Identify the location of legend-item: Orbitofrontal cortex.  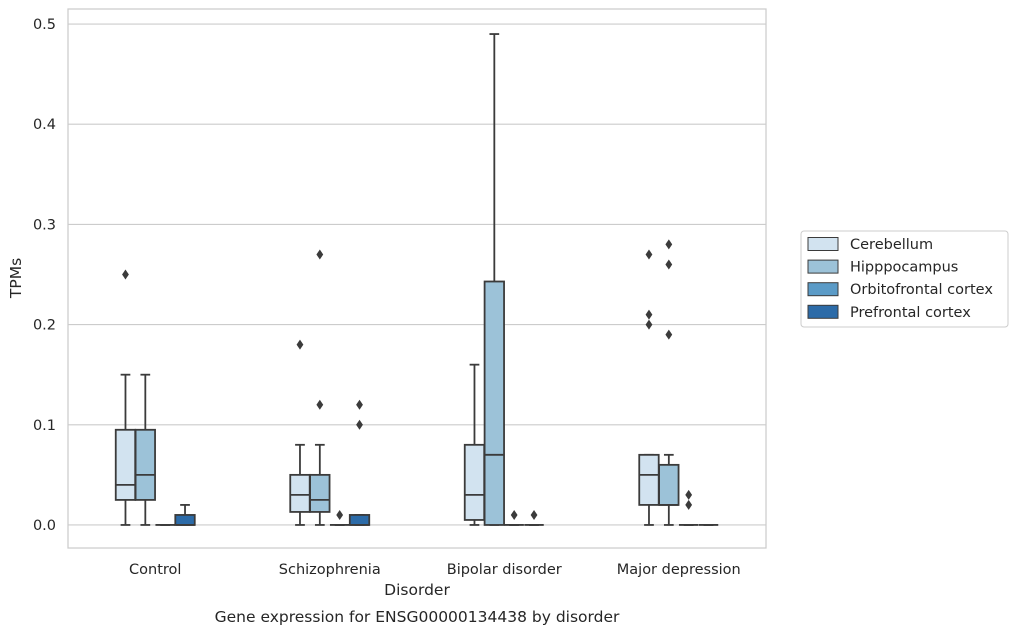
(900, 290).